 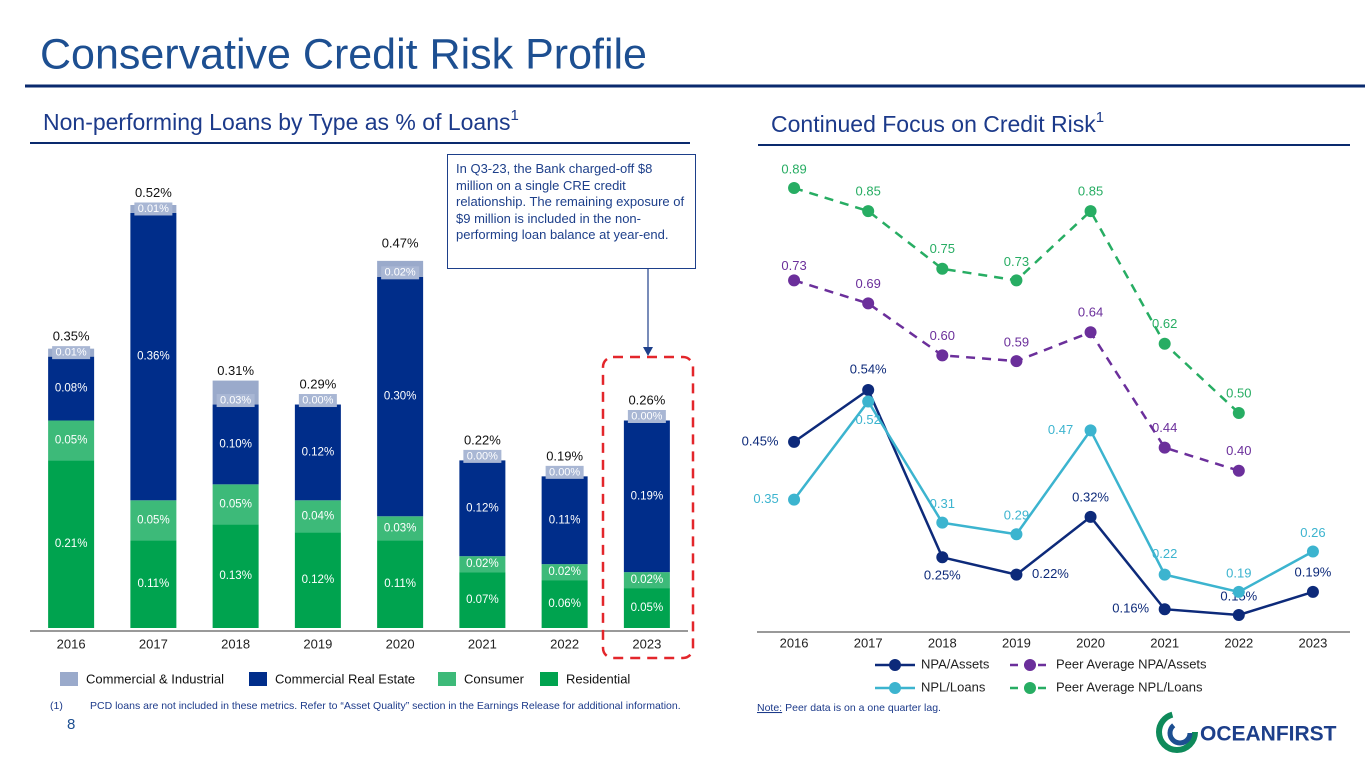 What do you see at coordinates (942, 335) in the screenshot?
I see `value-label: 0.60` at bounding box center [942, 335].